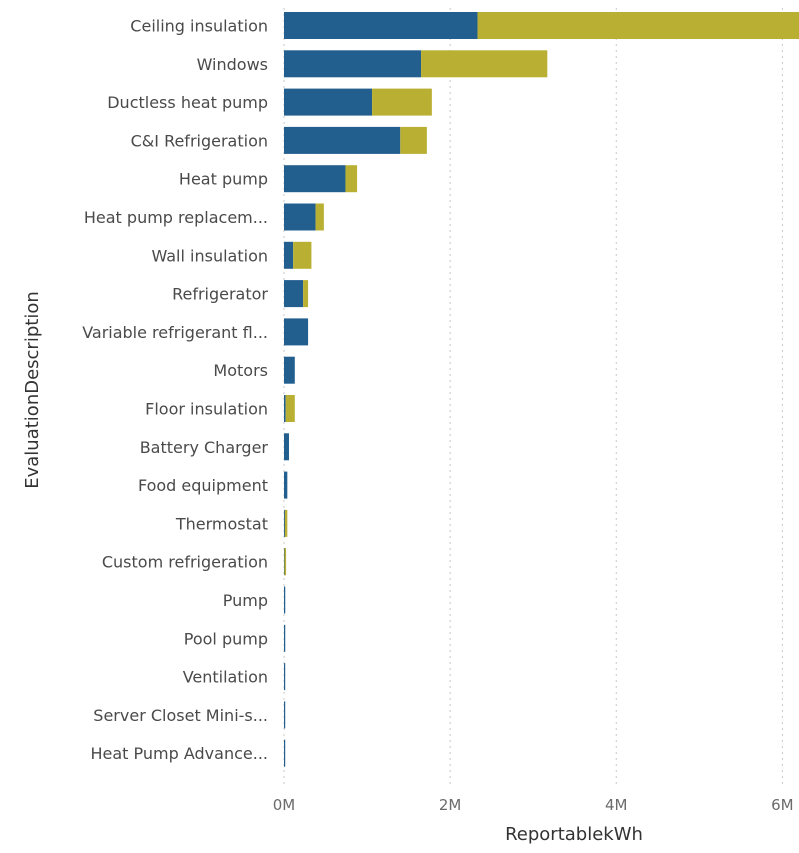 Image resolution: width=799 pixels, height=853 pixels. Describe the element at coordinates (223, 179) in the screenshot. I see `category-label: Heat pump` at that location.